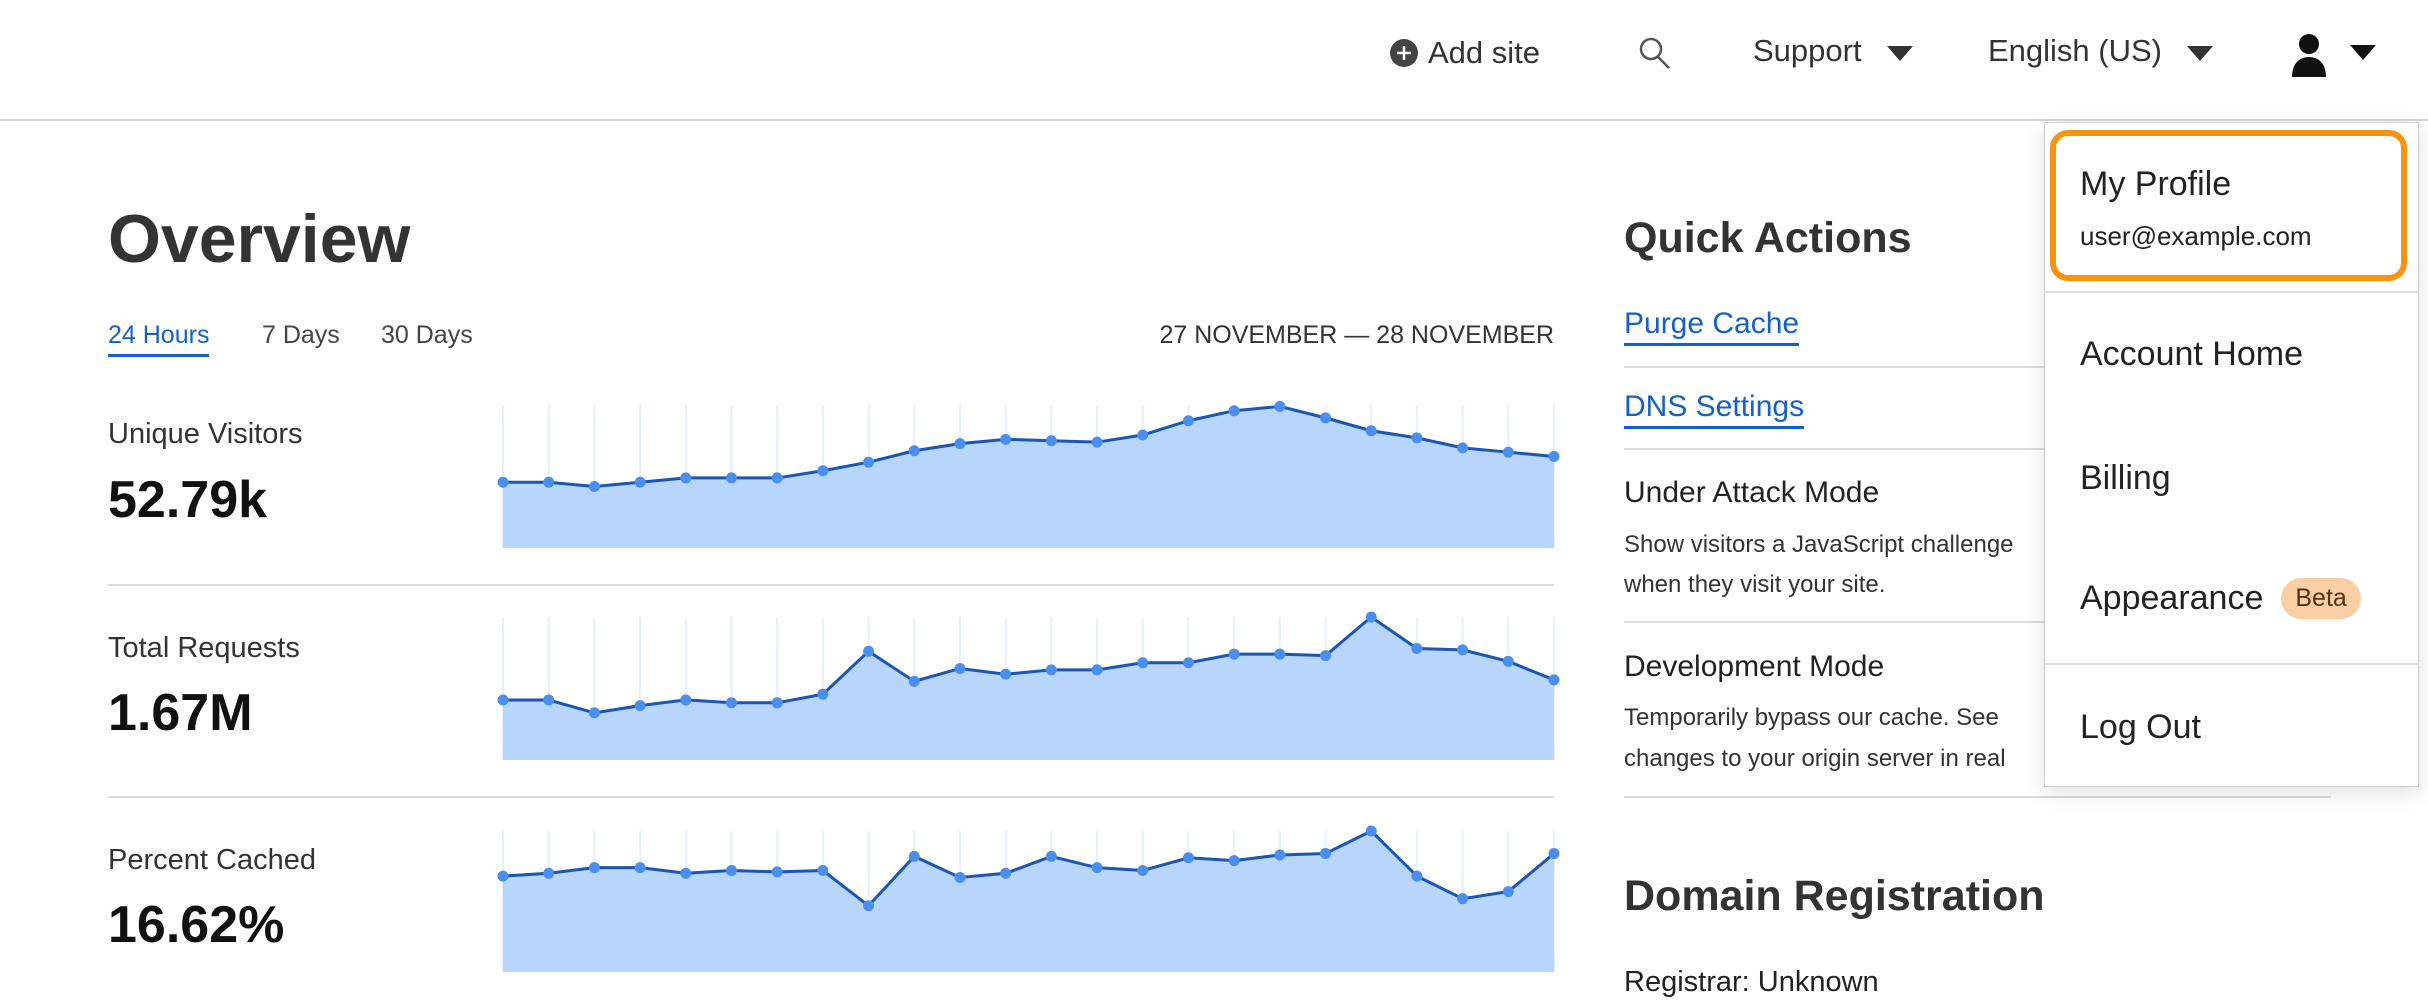 The image size is (2428, 1008). What do you see at coordinates (1214, 60) in the screenshot?
I see `top-nav: Add site Support English (US)` at bounding box center [1214, 60].